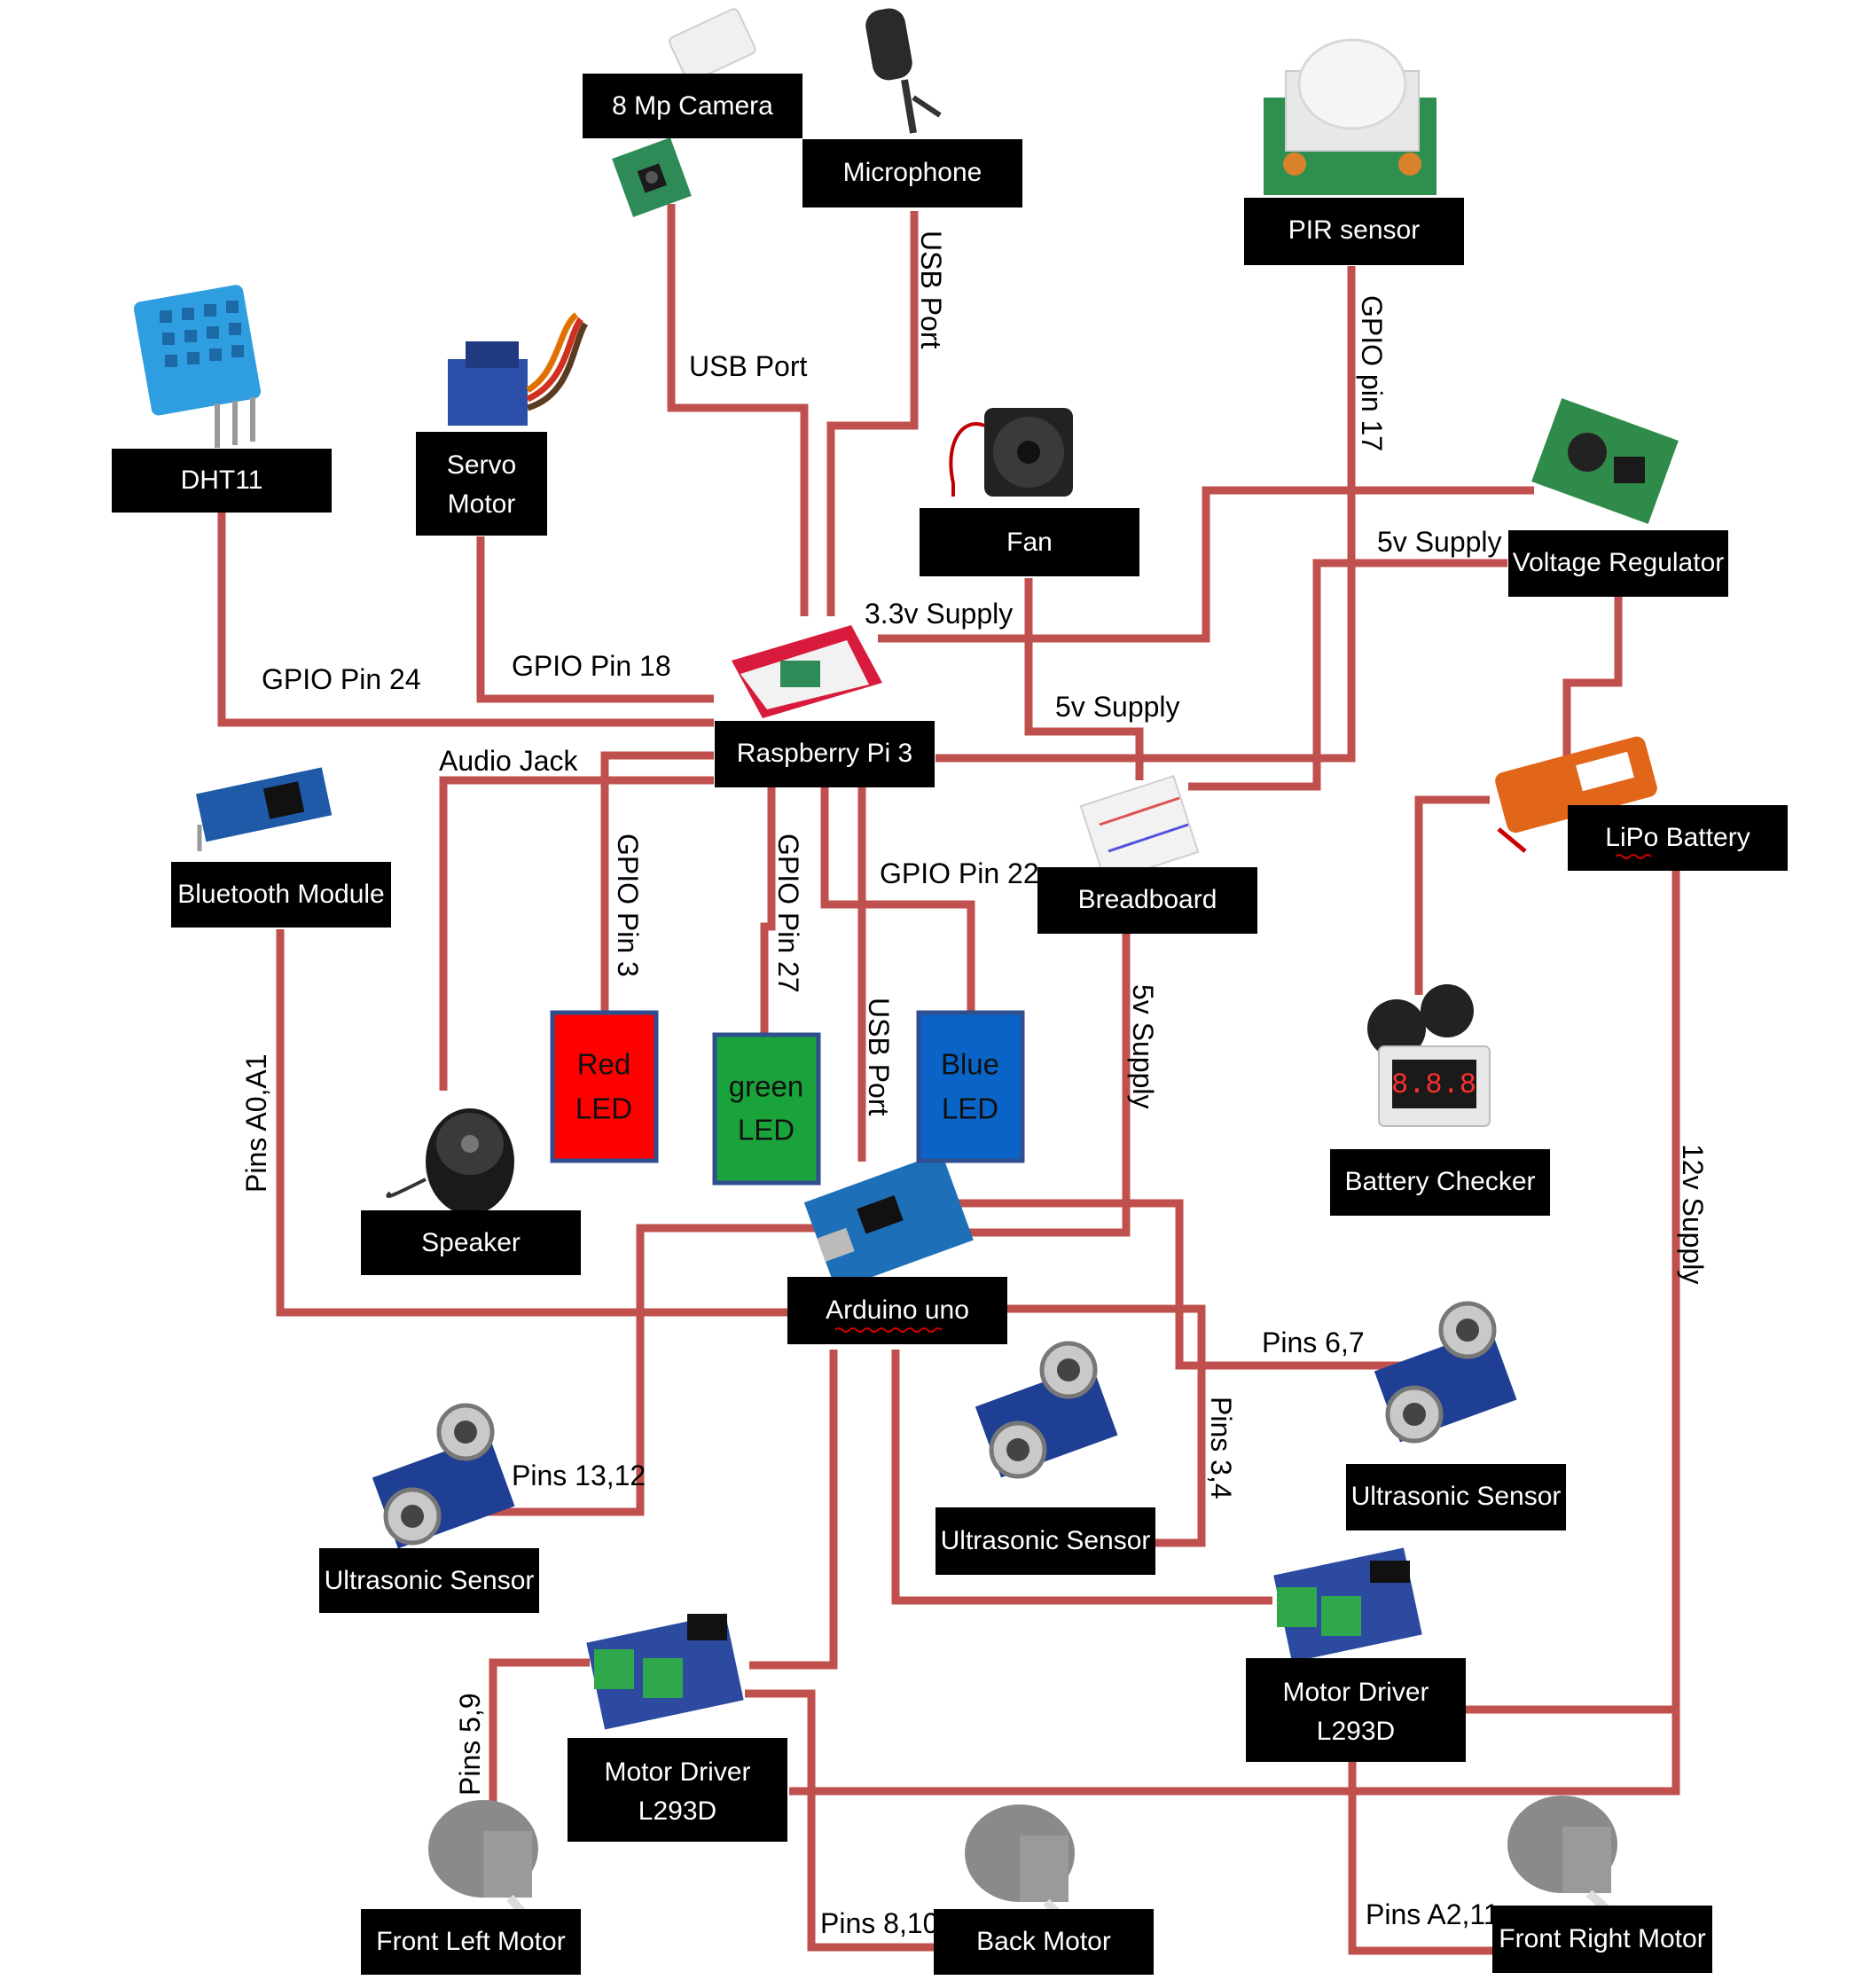 This screenshot has height=1988, width=1871. Describe the element at coordinates (748, 366) in the screenshot. I see `conn-camera-usb: USB Port` at that location.